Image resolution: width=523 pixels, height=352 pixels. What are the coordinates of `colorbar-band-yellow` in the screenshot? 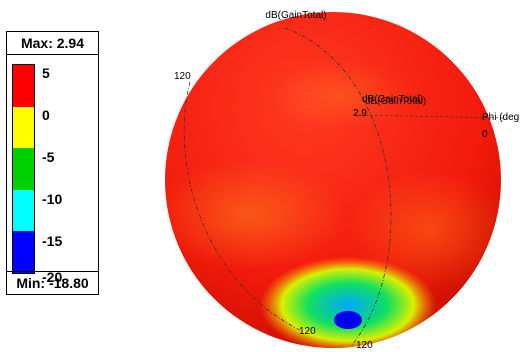 It's located at (23, 127).